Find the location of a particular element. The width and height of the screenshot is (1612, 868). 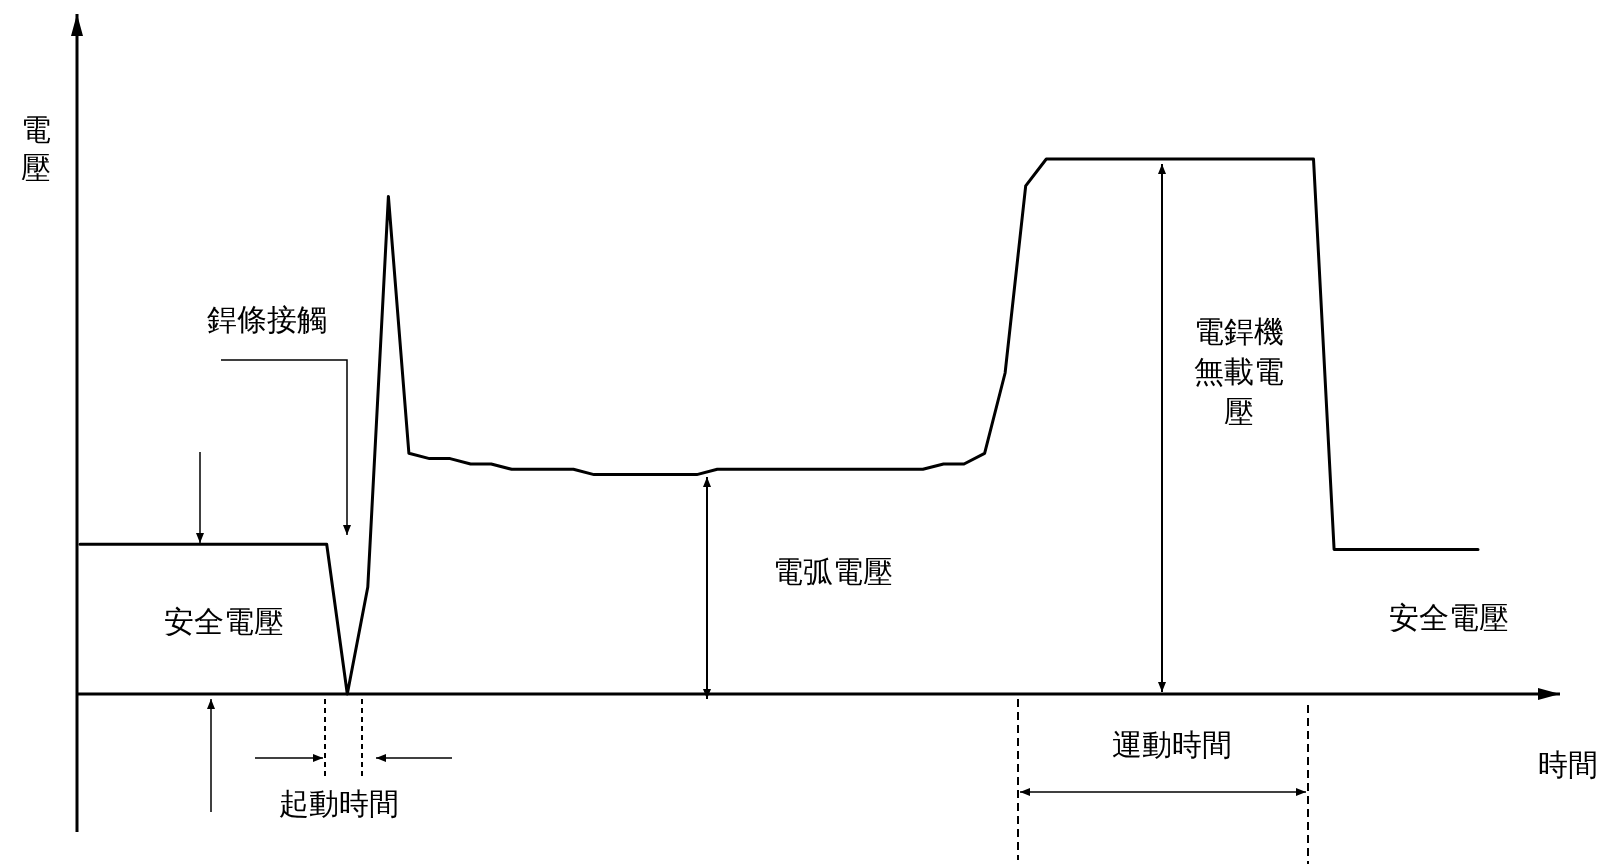

y-axis-title: 電壓 is located at coordinates (36, 148).